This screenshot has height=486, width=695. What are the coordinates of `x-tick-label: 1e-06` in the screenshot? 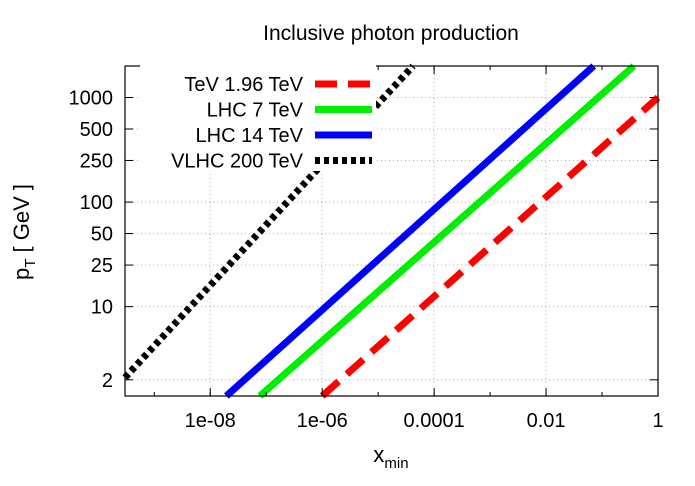 It's located at (322, 421).